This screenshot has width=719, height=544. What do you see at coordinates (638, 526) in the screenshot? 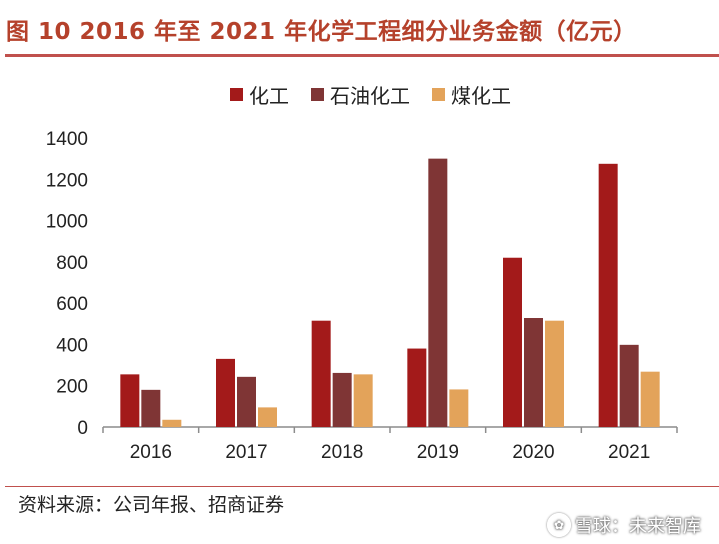
I see `watermark-text: 雪球：未来智库` at bounding box center [638, 526].